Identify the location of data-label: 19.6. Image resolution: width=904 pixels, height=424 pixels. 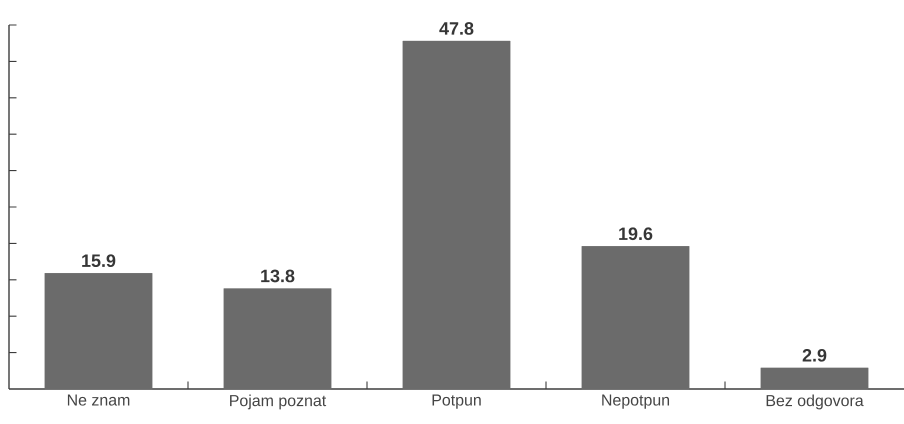
(635, 233).